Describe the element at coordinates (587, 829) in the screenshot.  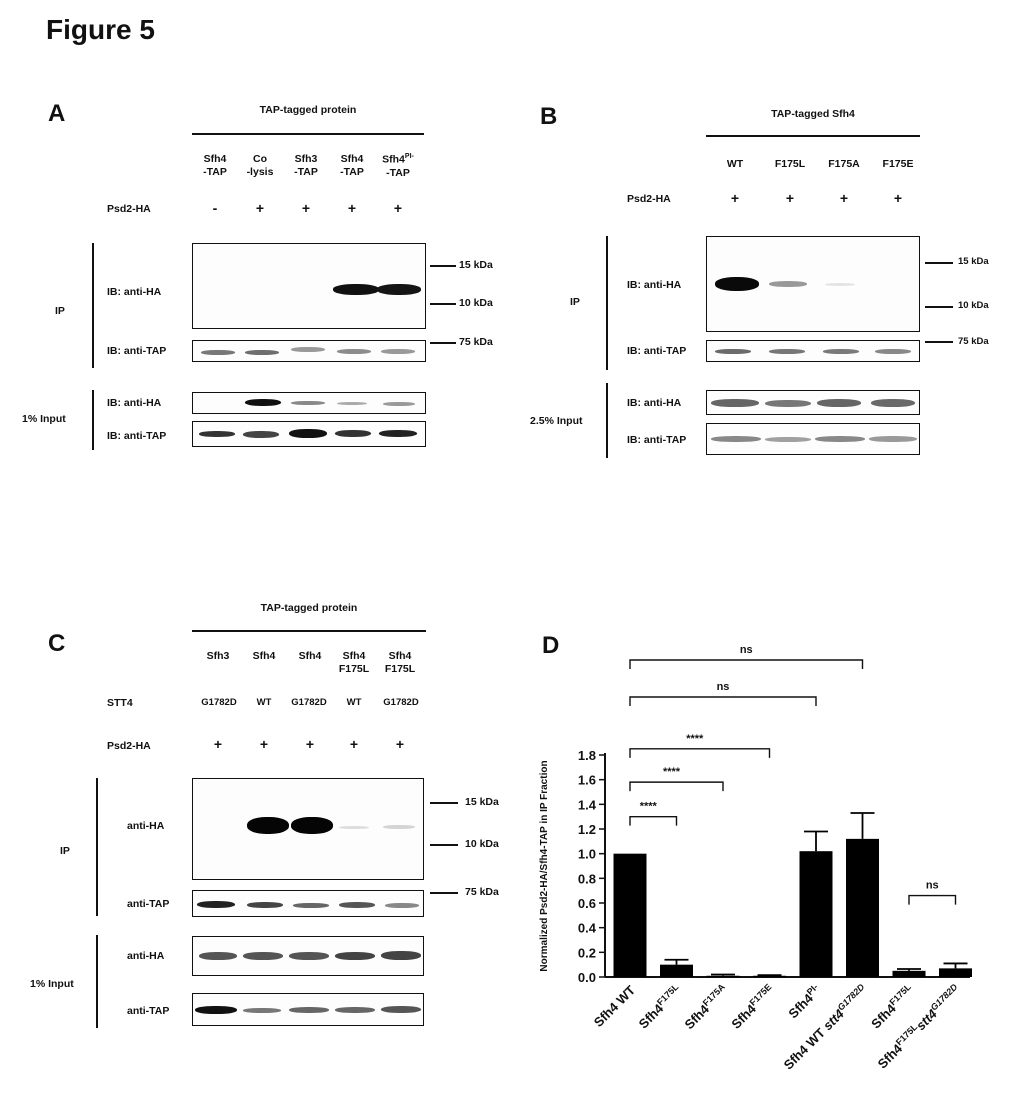
I see `y-tick-label: 1.2` at that location.